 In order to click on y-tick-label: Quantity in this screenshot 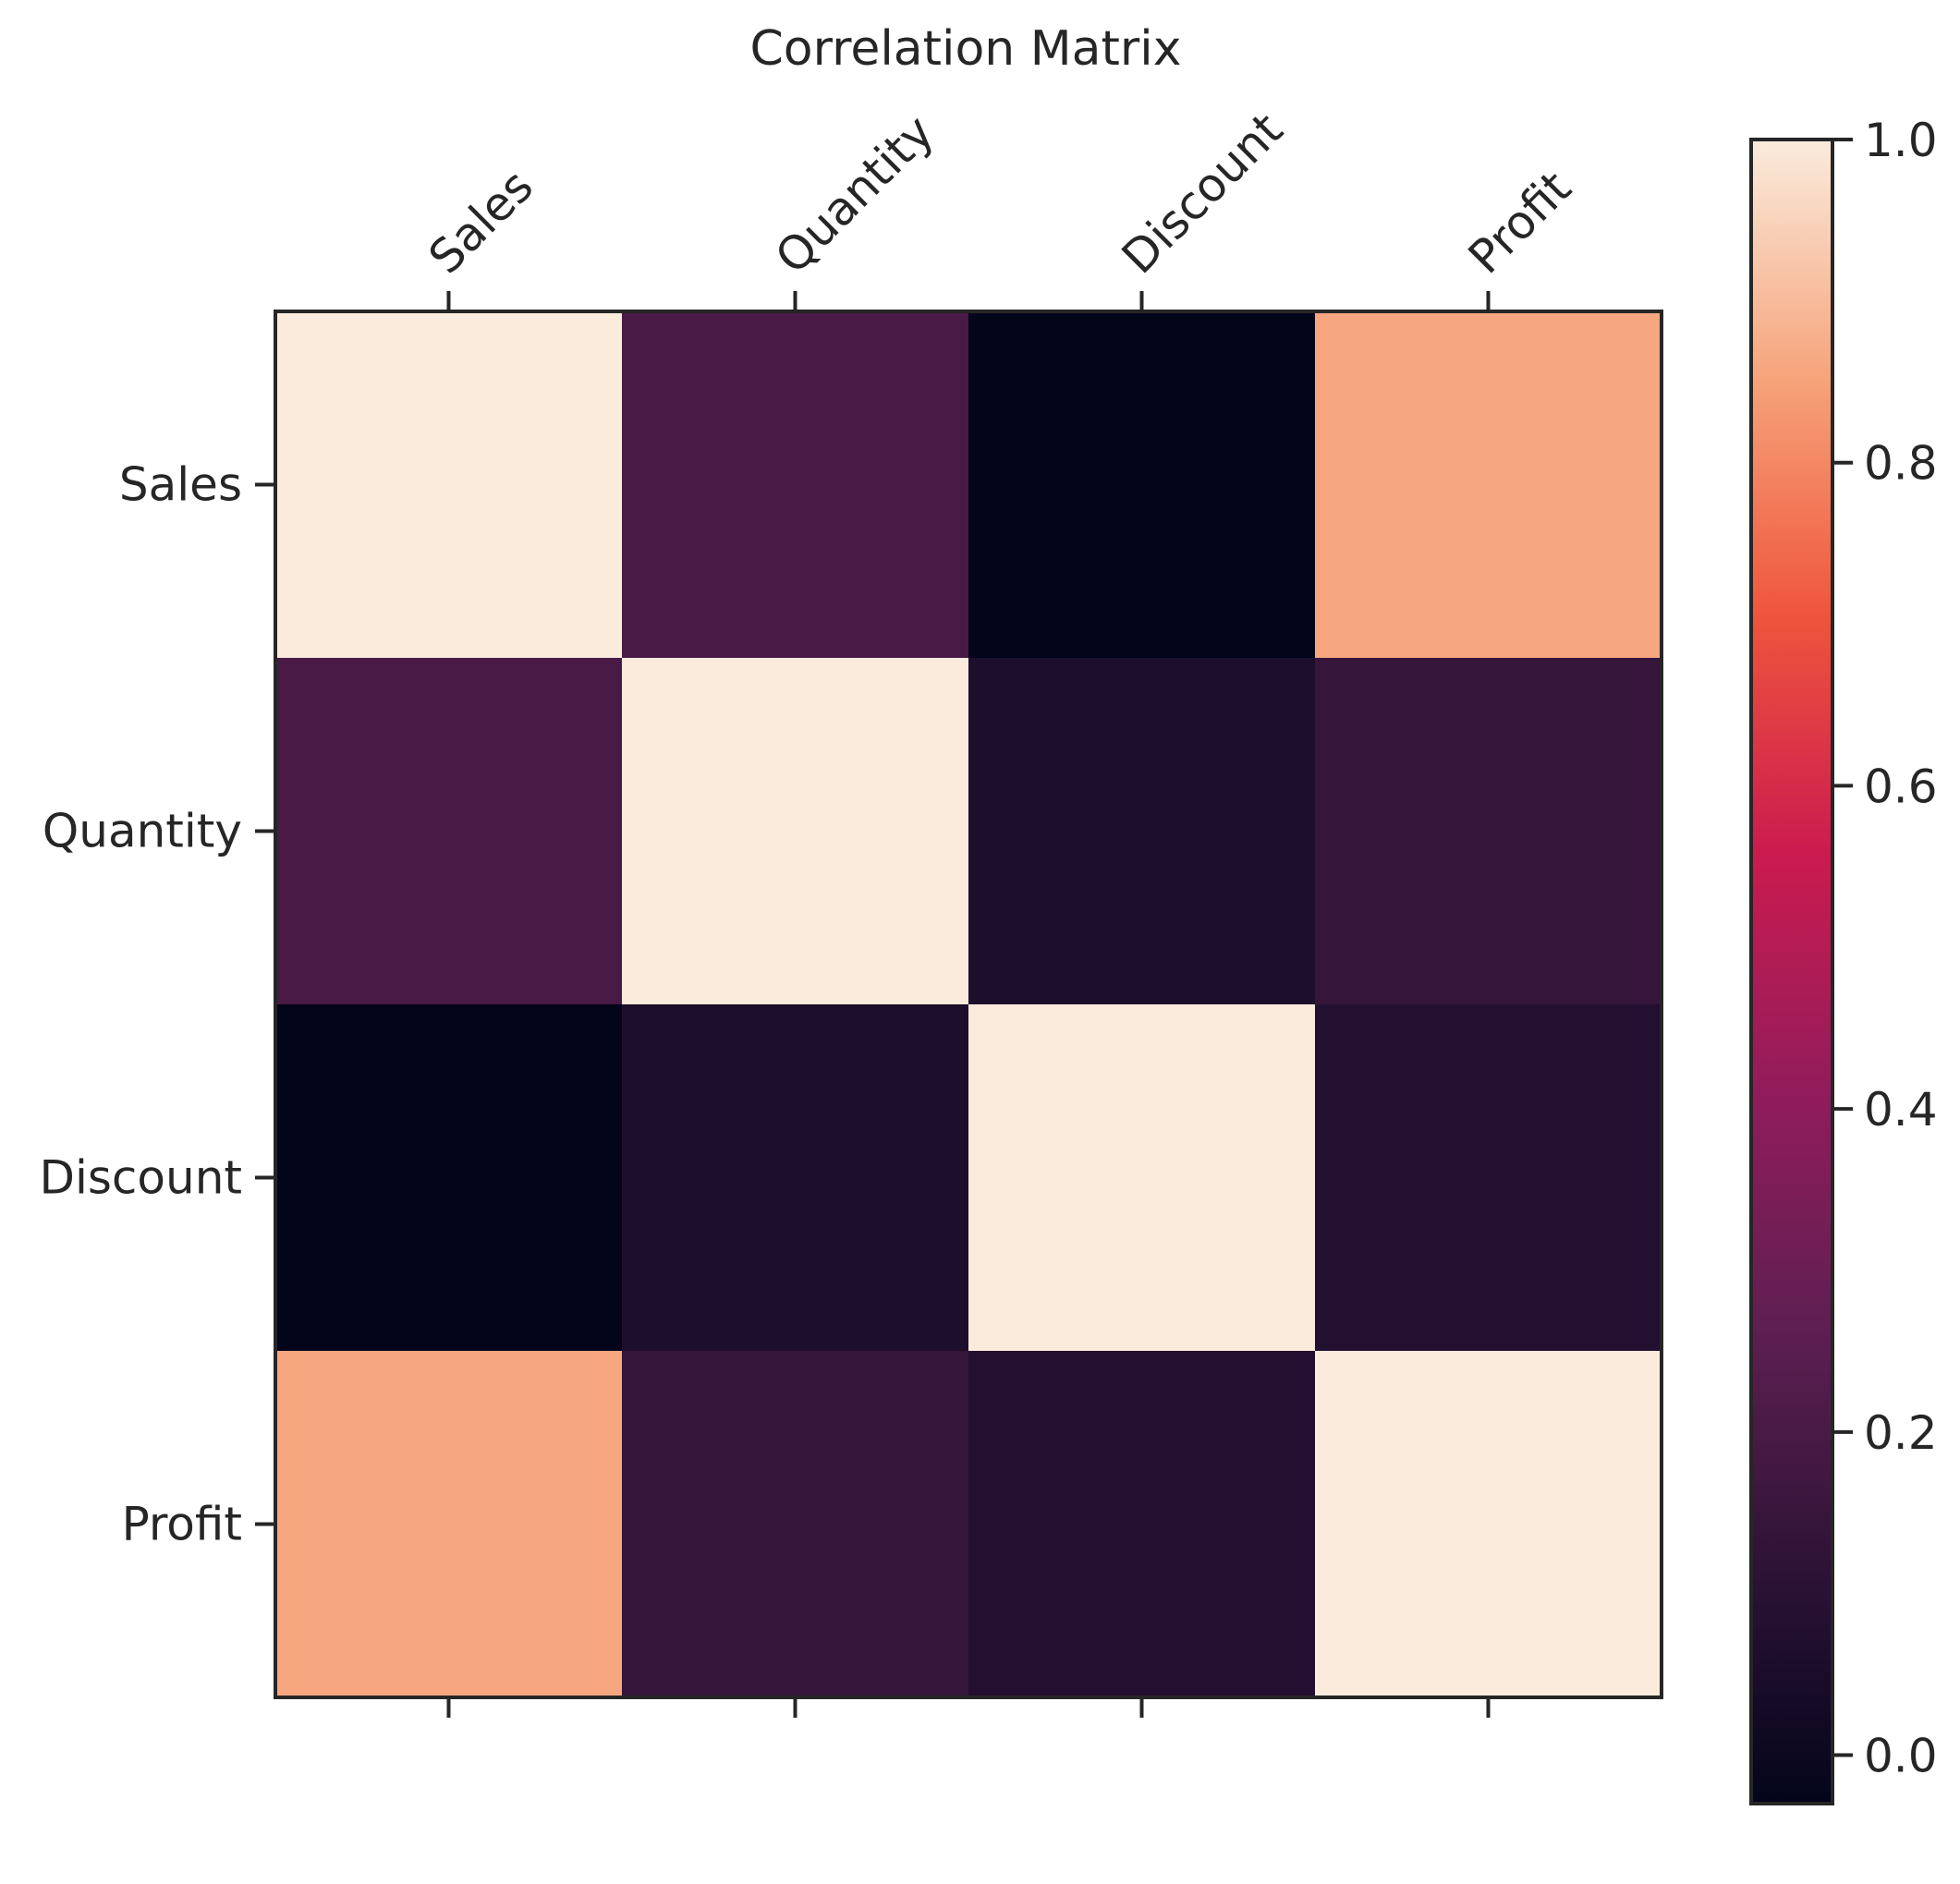, I will do `click(142, 831)`.